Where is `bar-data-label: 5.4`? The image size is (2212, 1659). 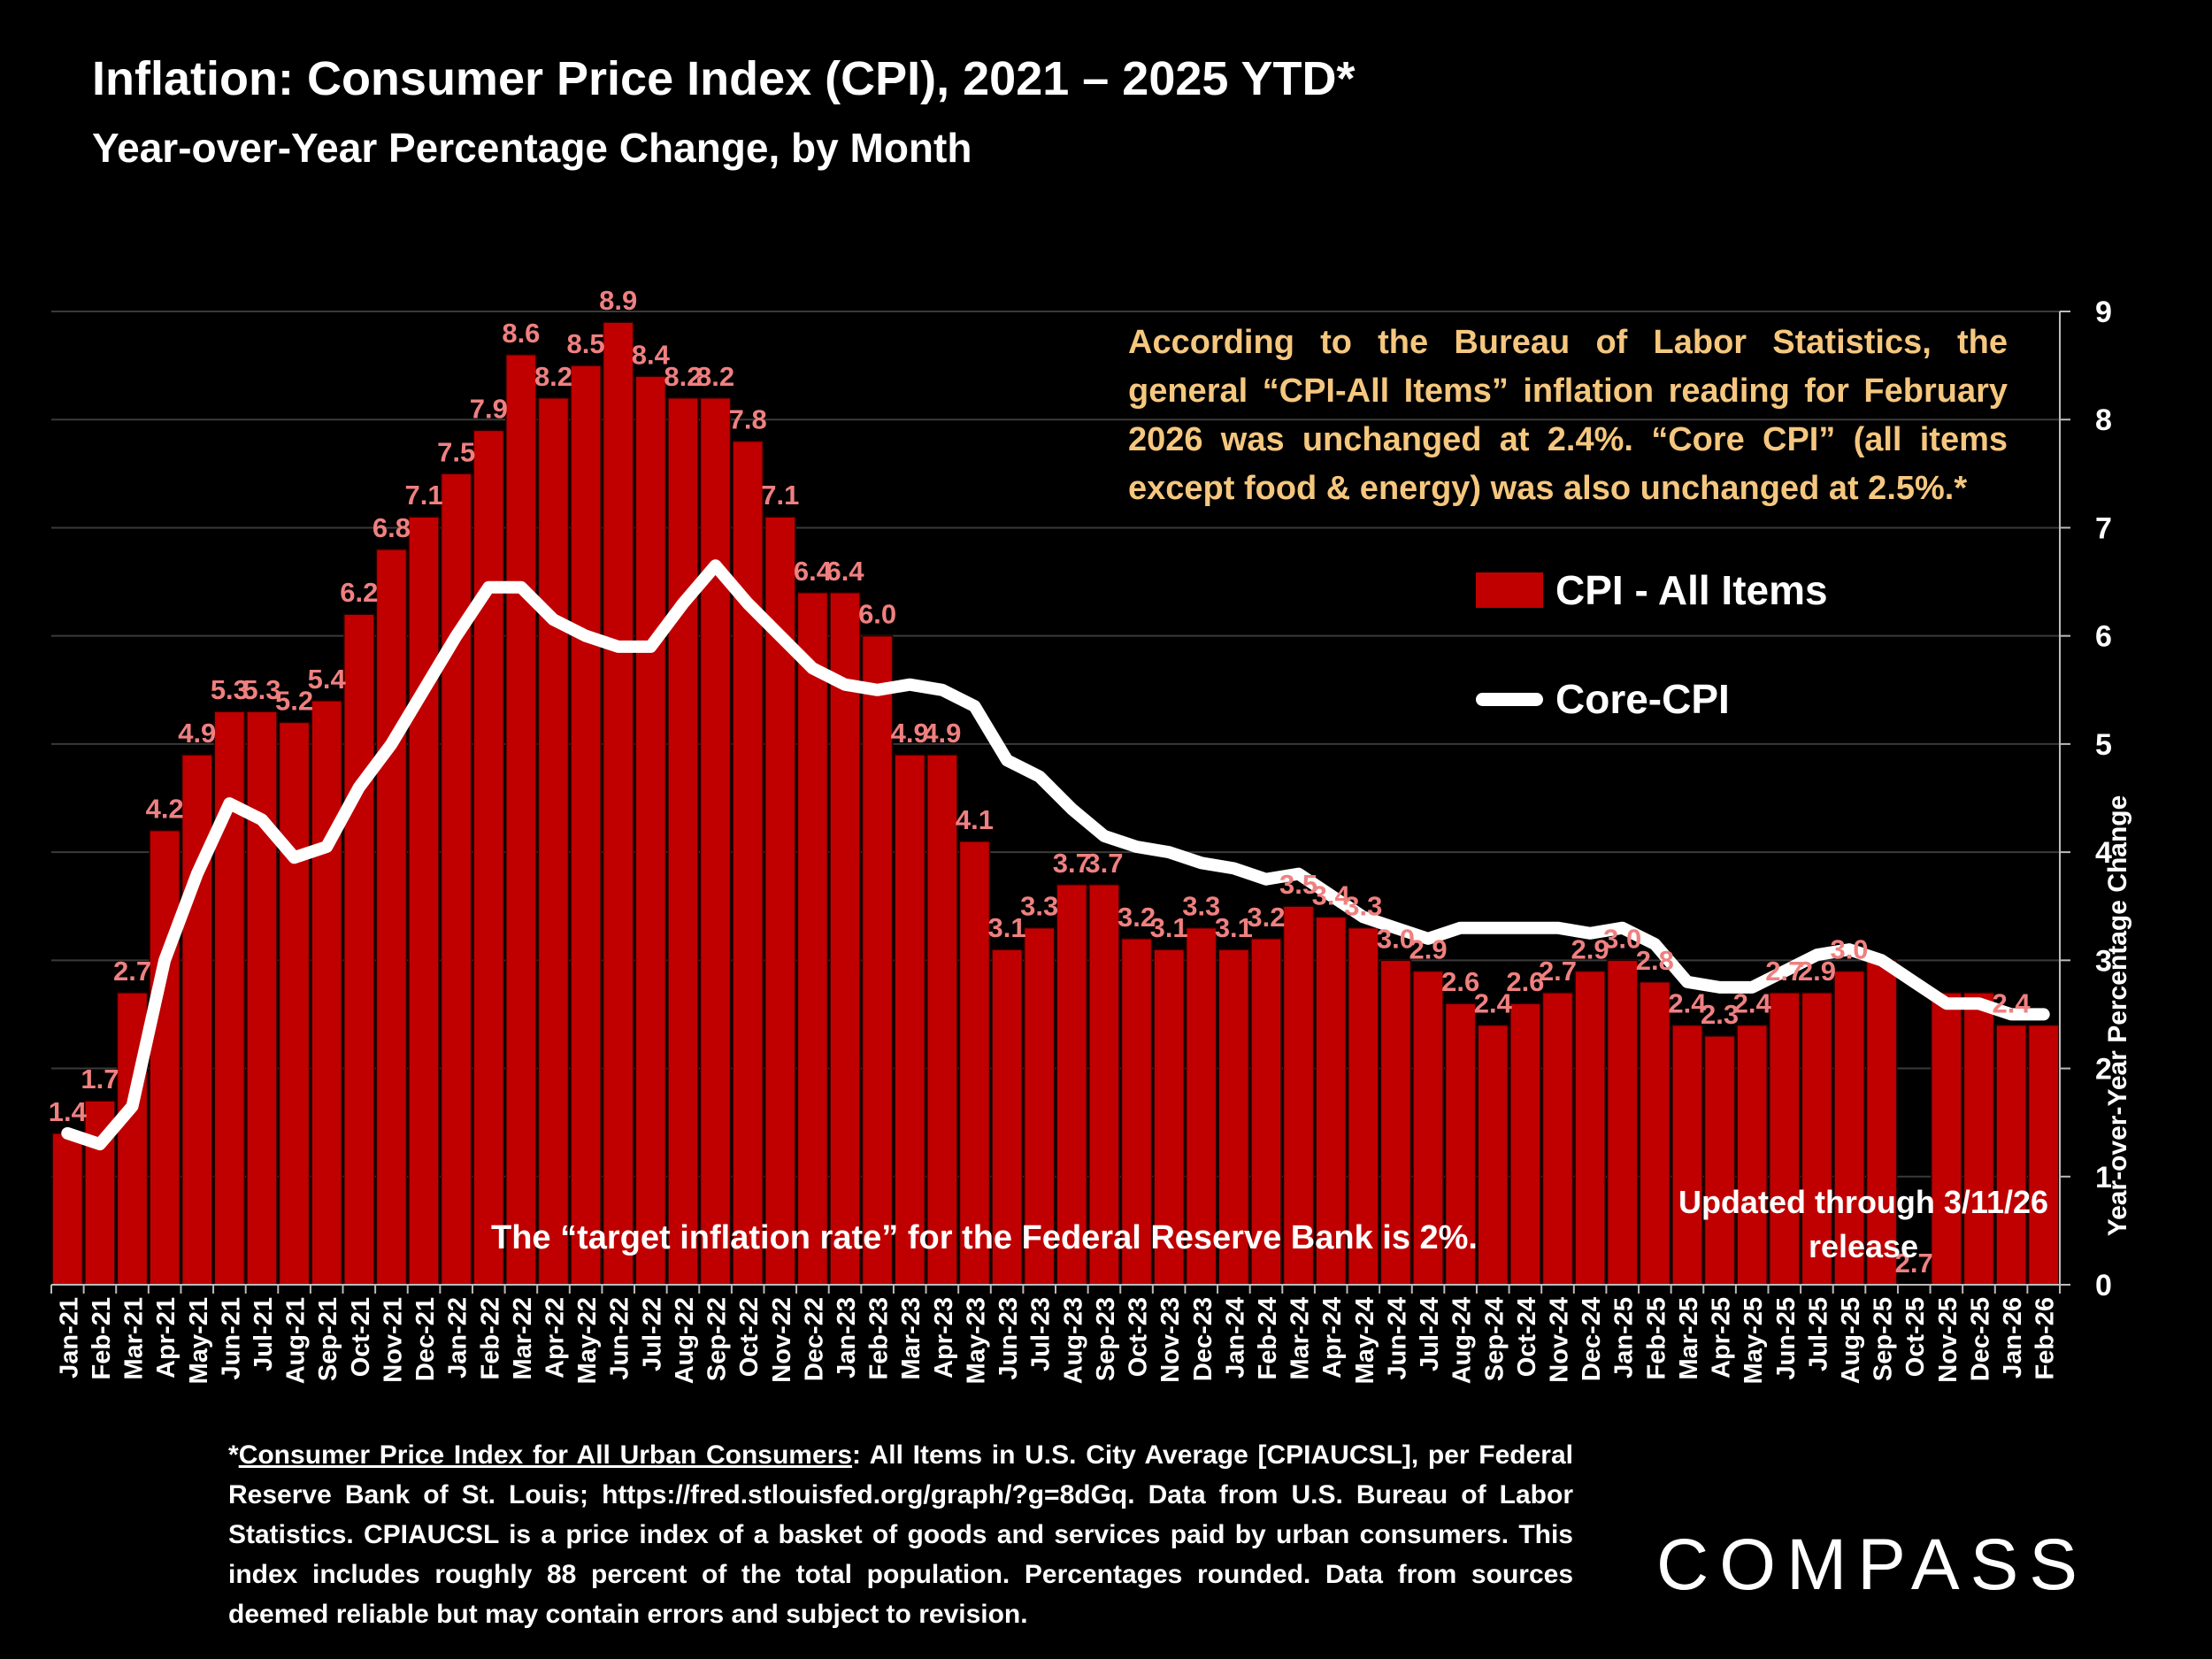
bar-data-label: 5.4 is located at coordinates (328, 680).